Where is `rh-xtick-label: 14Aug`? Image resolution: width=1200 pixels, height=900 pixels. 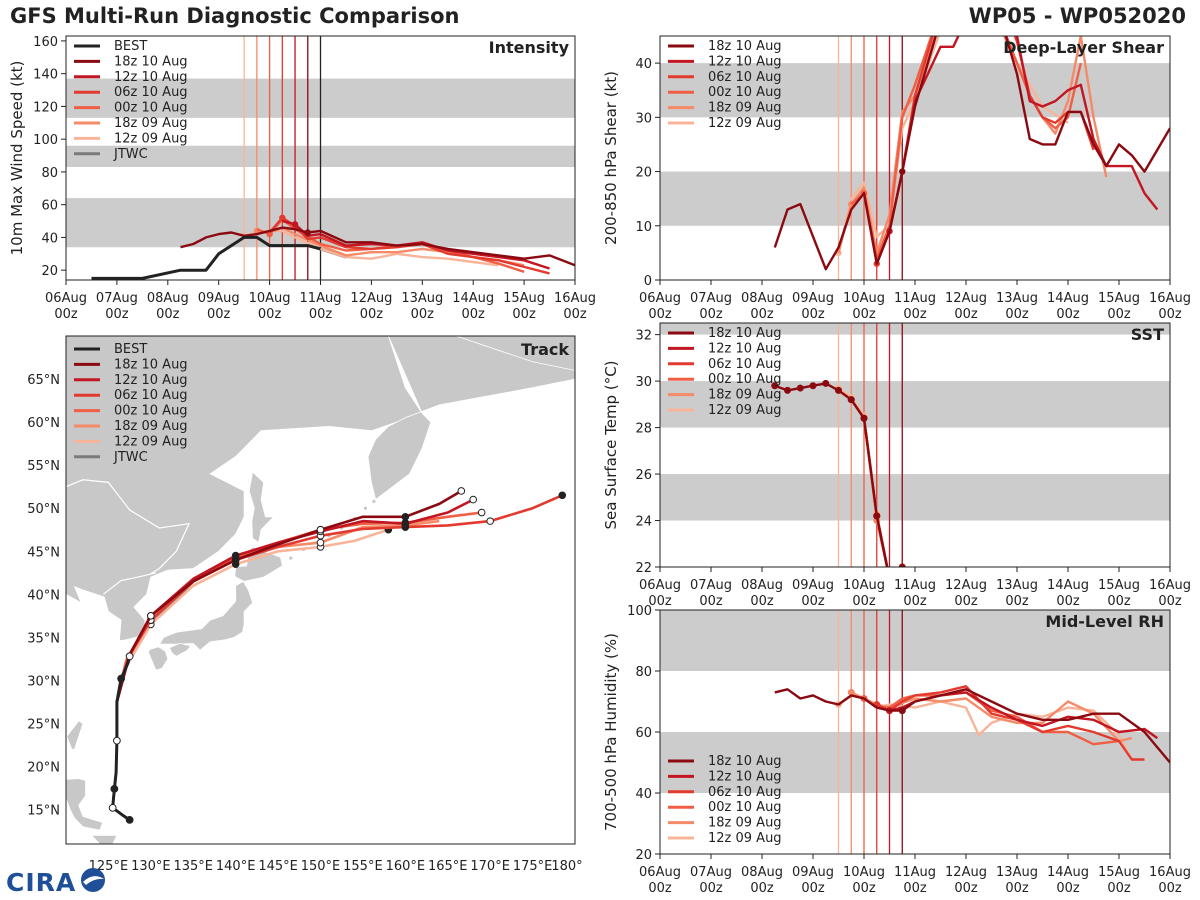
rh-xtick-label: 14Aug is located at coordinates (1068, 872).